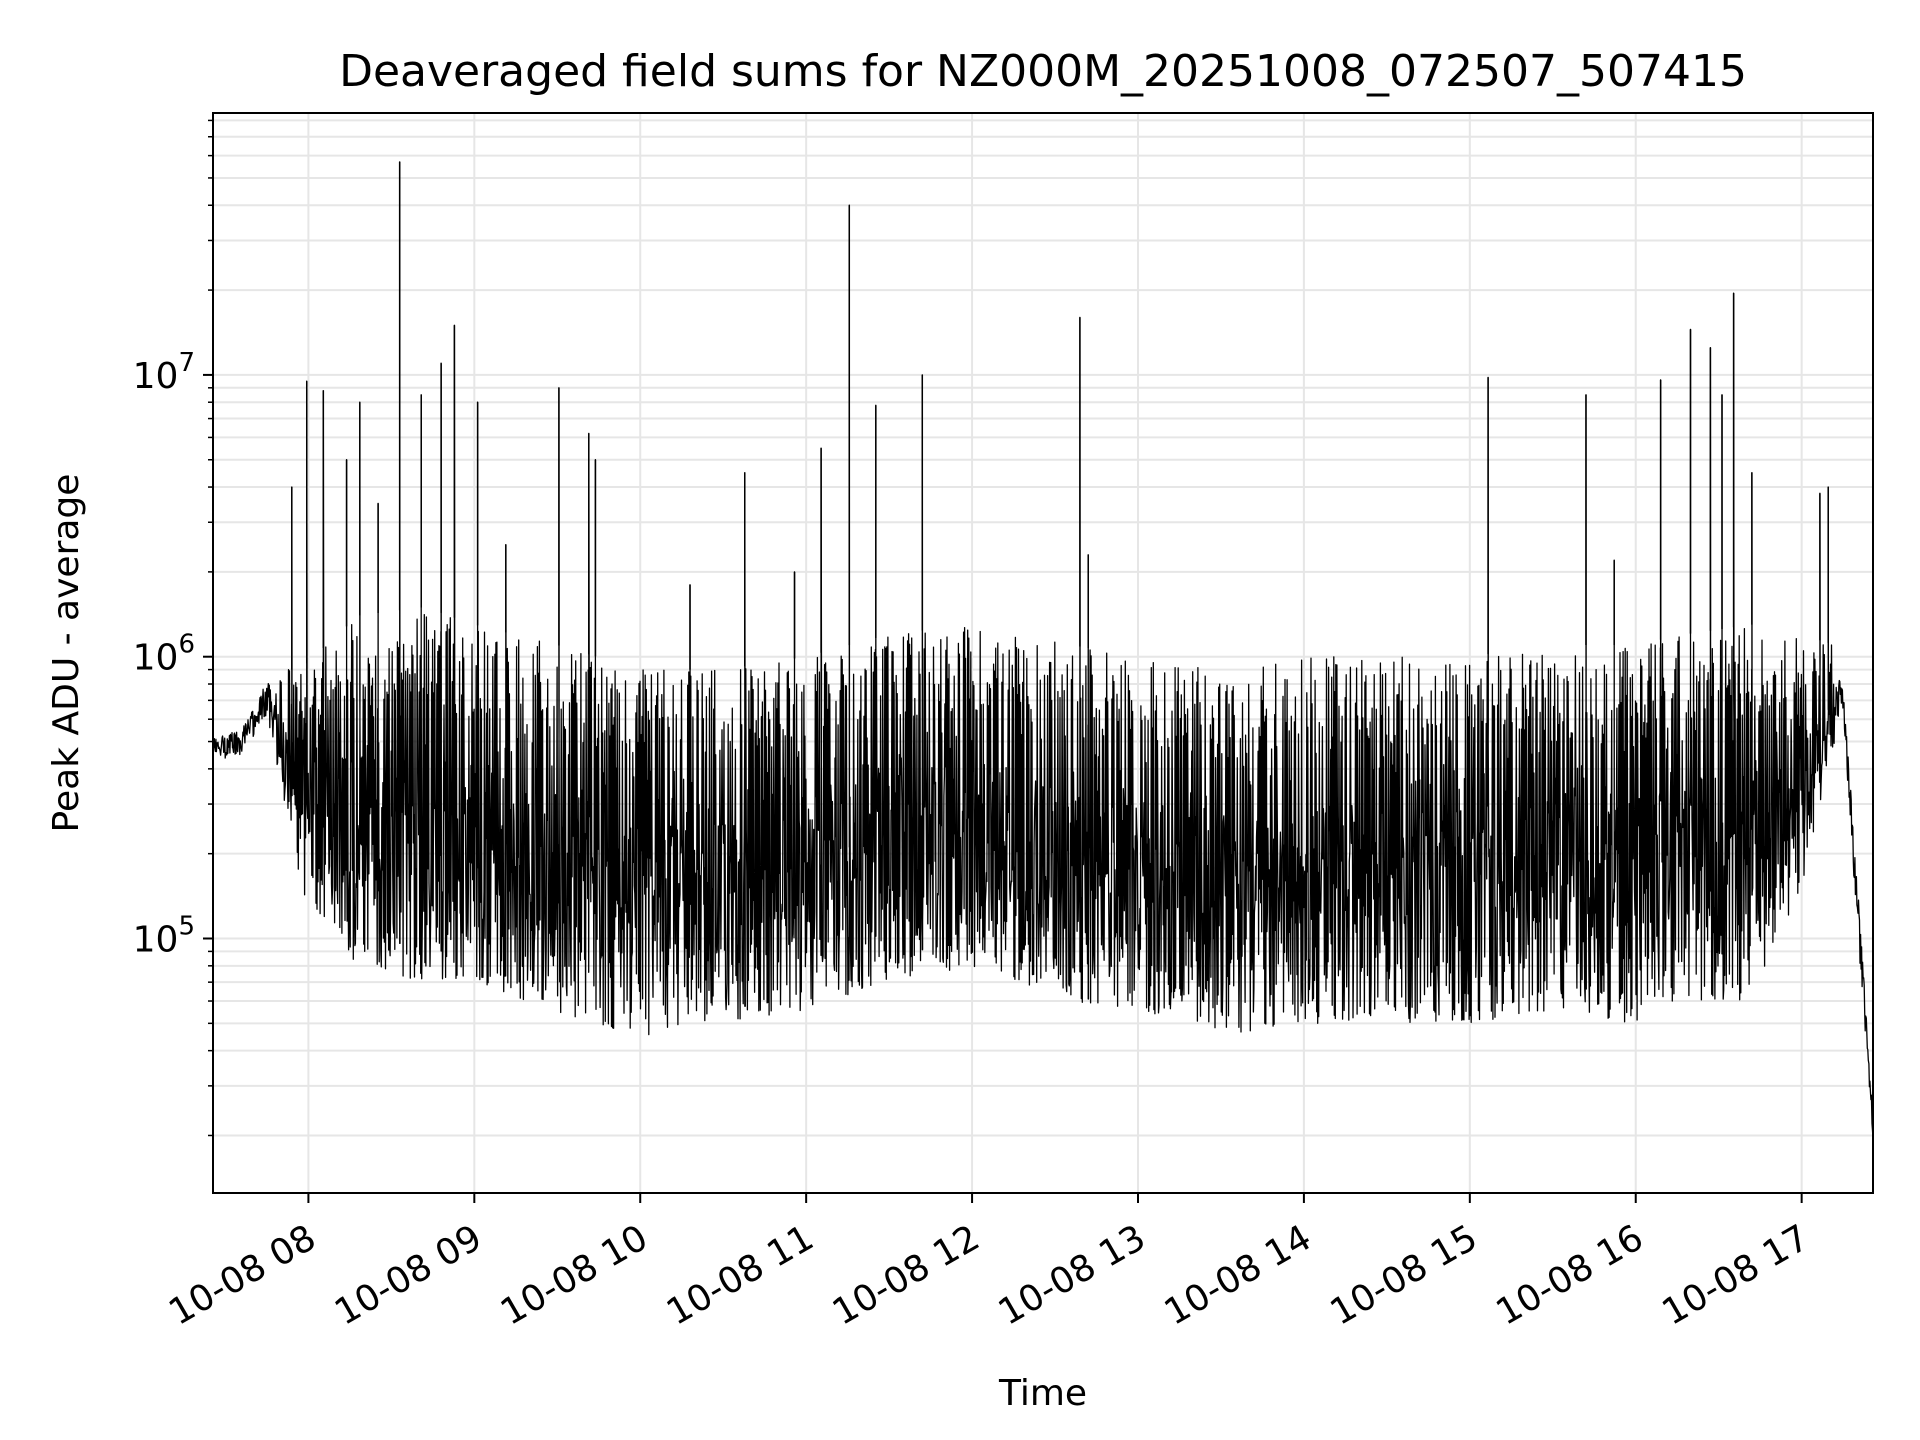 The width and height of the screenshot is (1920, 1440). Describe the element at coordinates (1042, 1393) in the screenshot. I see `x-axis-label: Time` at that location.